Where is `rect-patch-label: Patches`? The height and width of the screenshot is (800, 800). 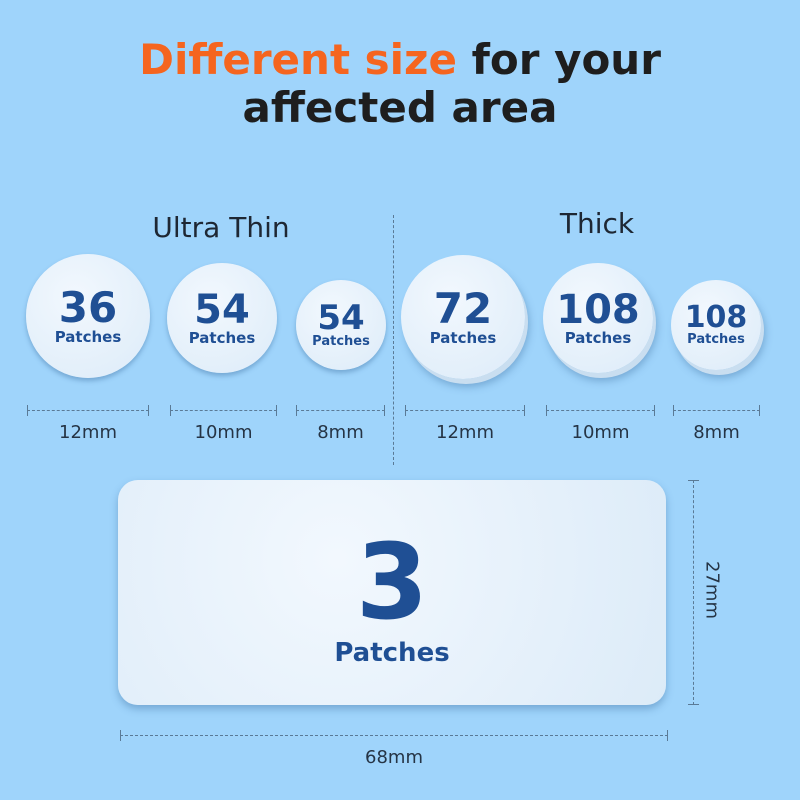 rect-patch-label: Patches is located at coordinates (392, 653).